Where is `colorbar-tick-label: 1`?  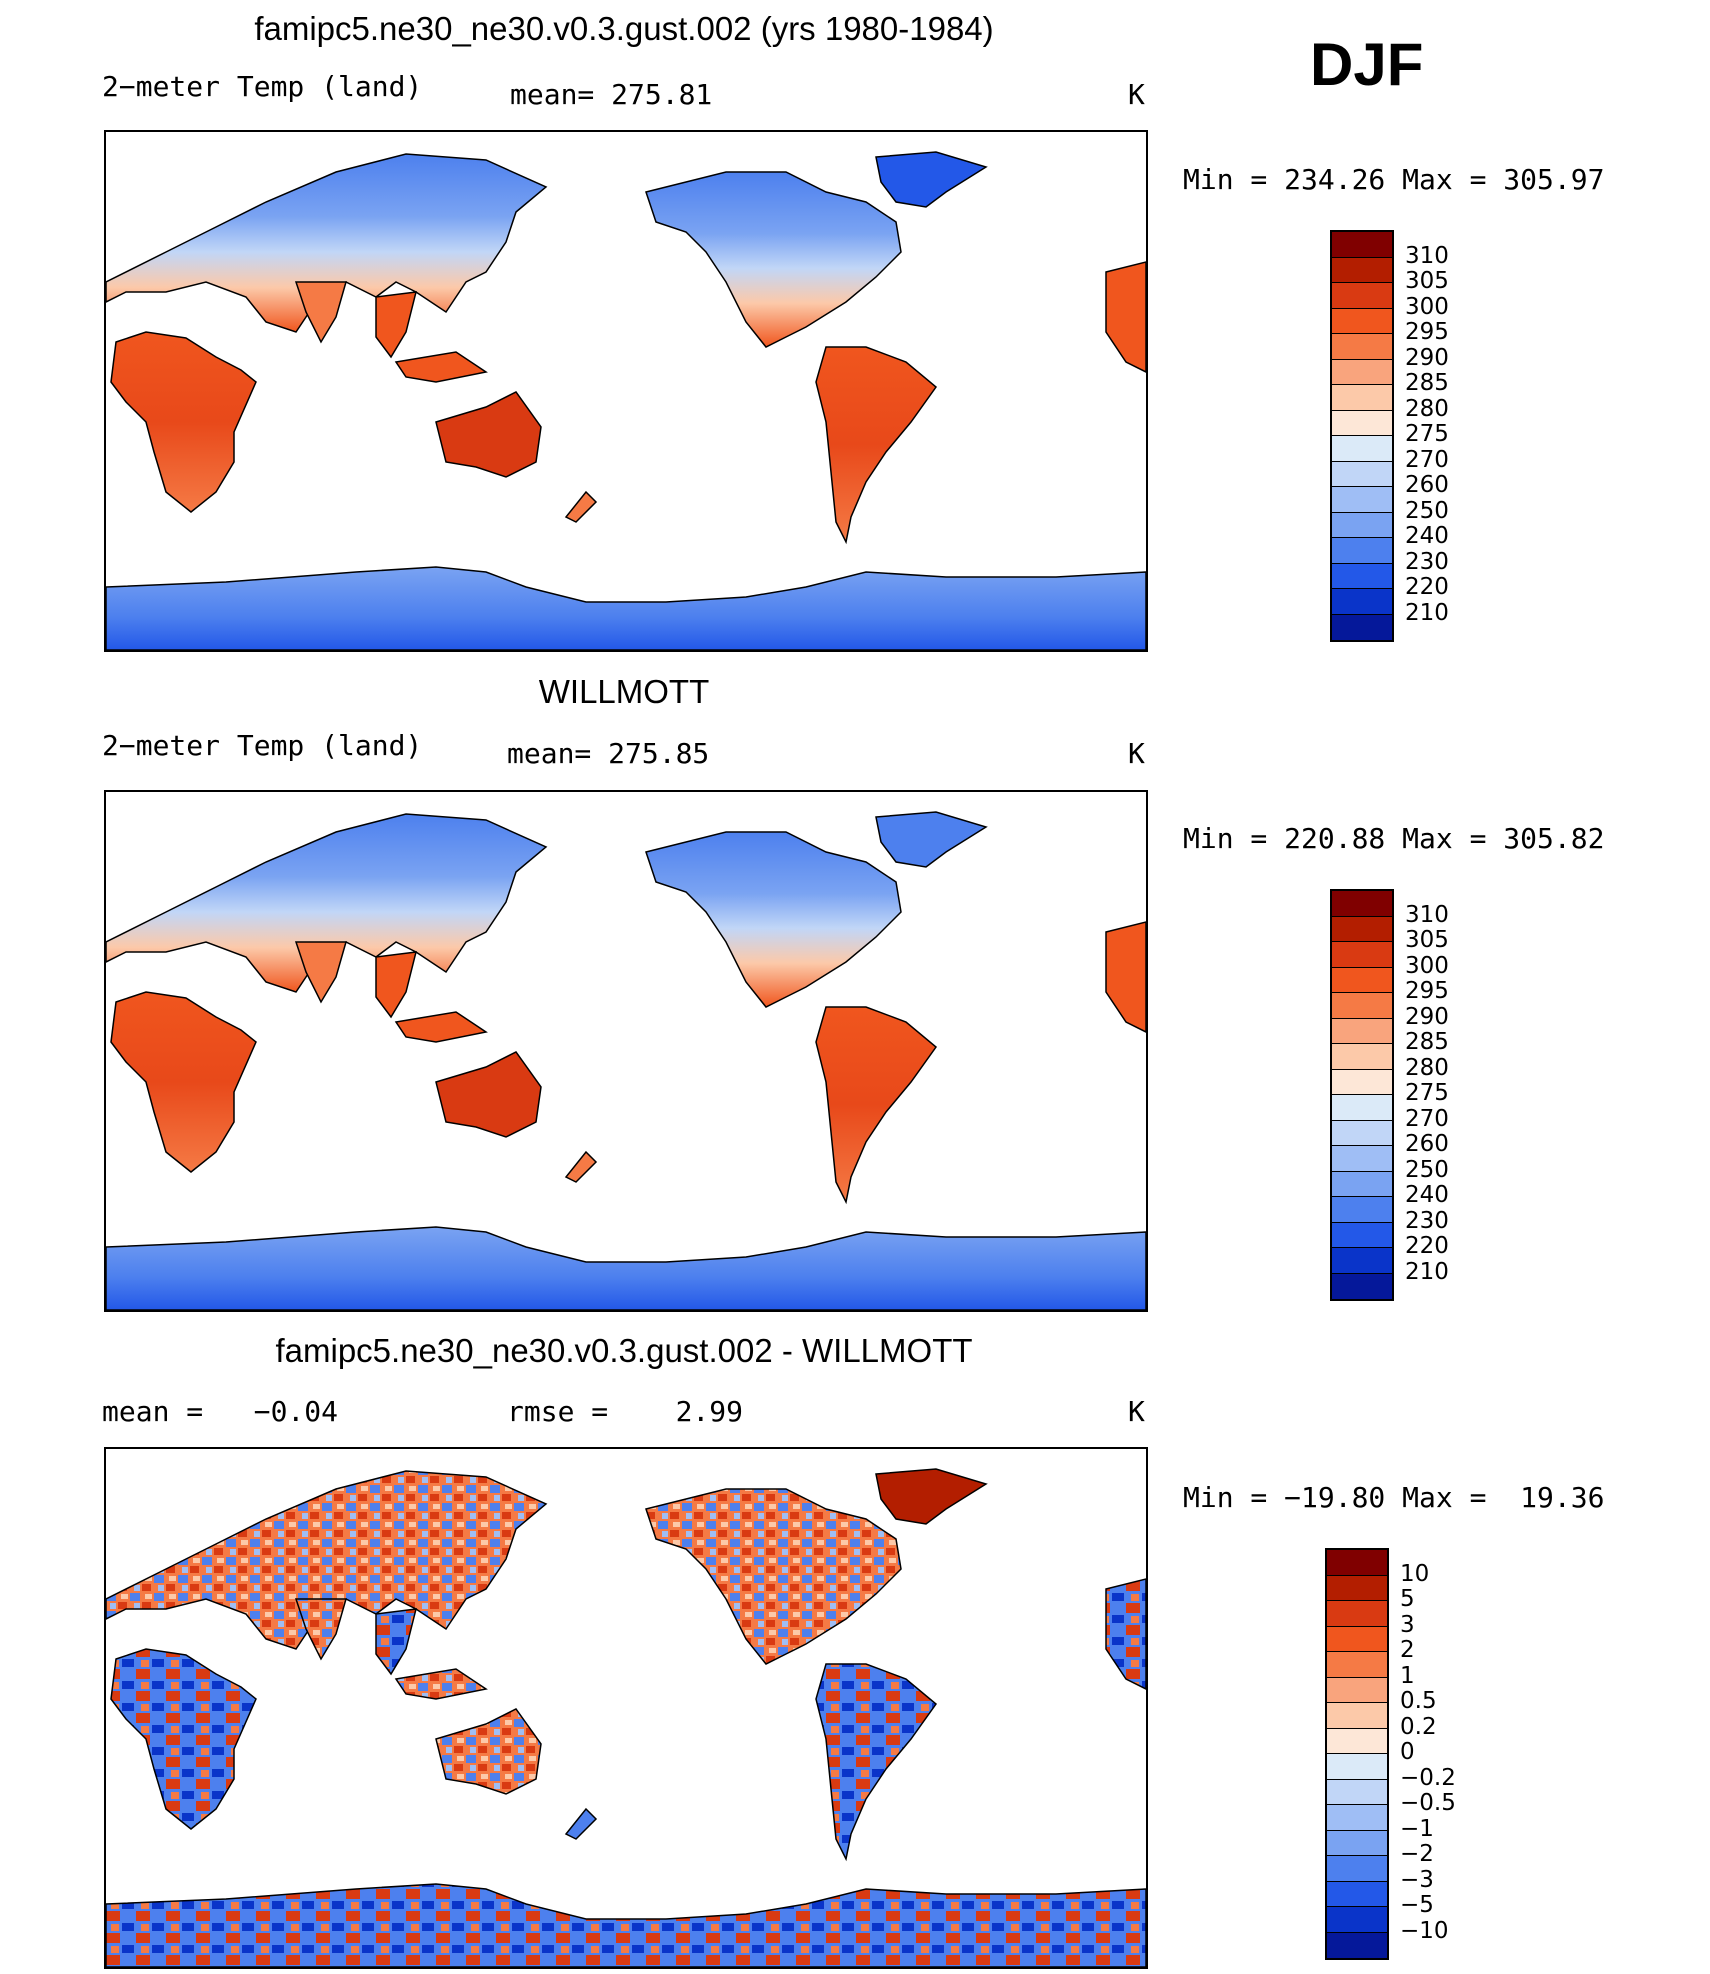 colorbar-tick-label: 1 is located at coordinates (1407, 1675).